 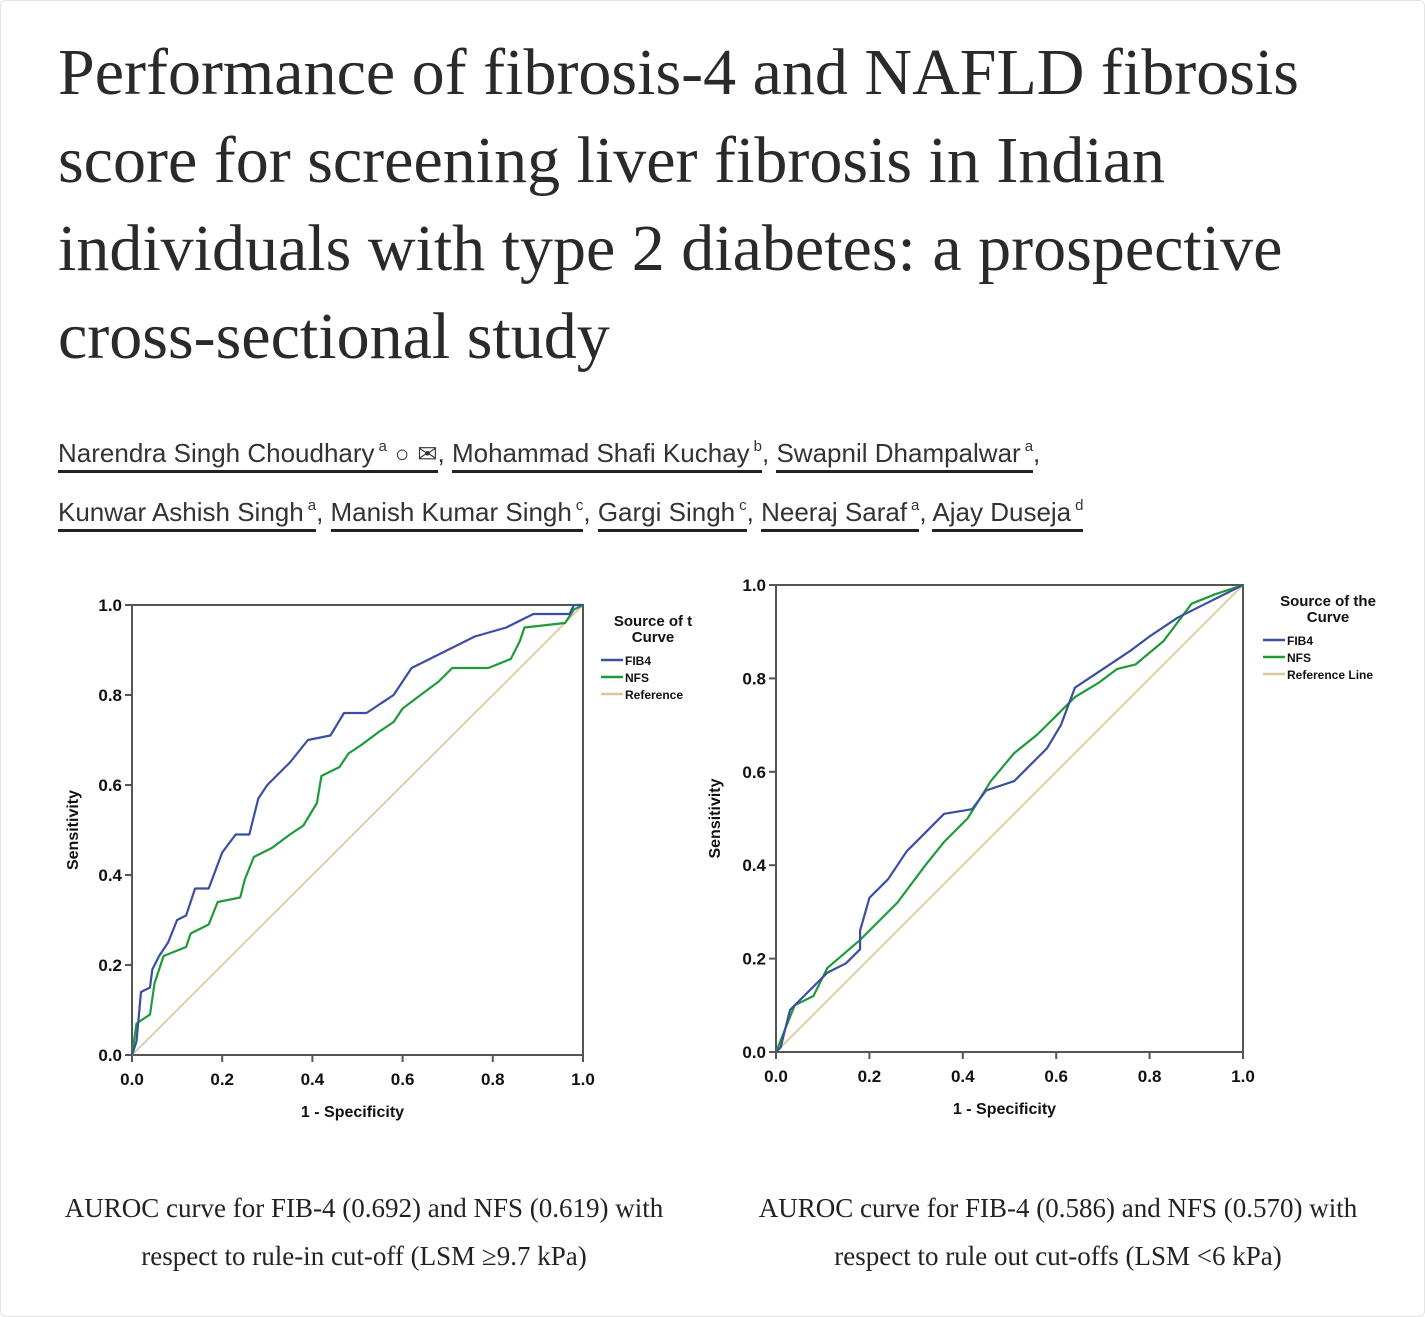 What do you see at coordinates (427, 454) in the screenshot?
I see `mail-icon: ✉` at bounding box center [427, 454].